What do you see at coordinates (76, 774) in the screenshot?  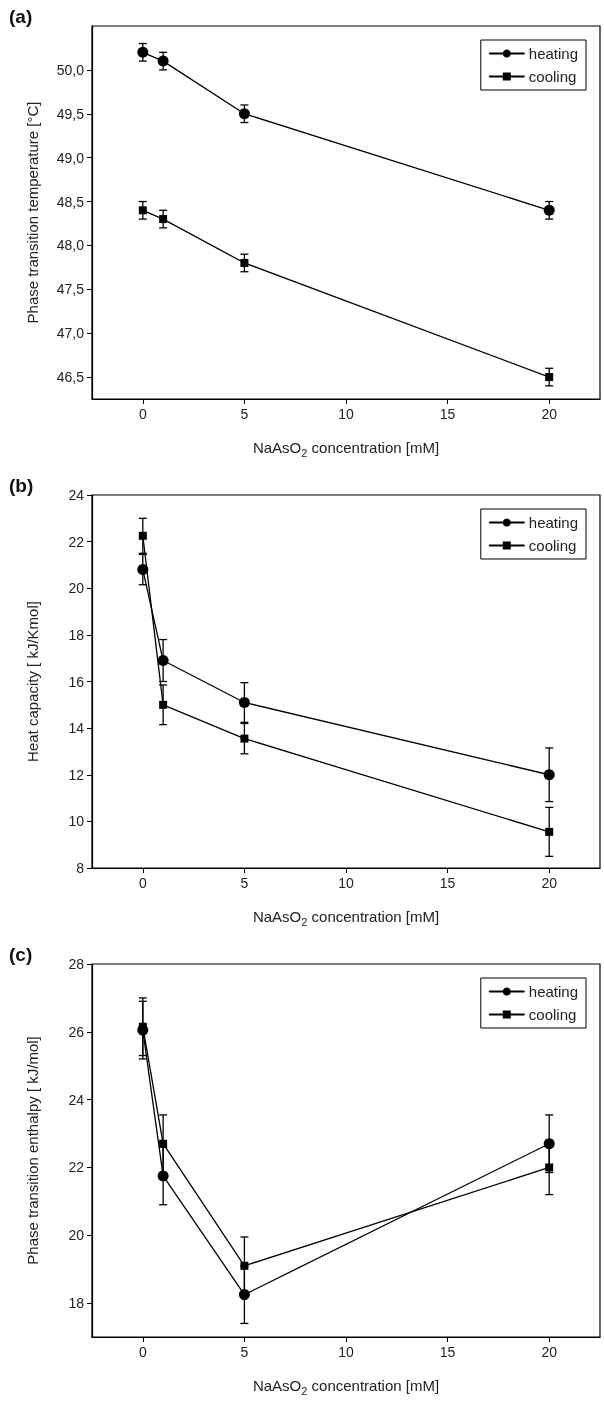 I see `y-tick-label: 12` at bounding box center [76, 774].